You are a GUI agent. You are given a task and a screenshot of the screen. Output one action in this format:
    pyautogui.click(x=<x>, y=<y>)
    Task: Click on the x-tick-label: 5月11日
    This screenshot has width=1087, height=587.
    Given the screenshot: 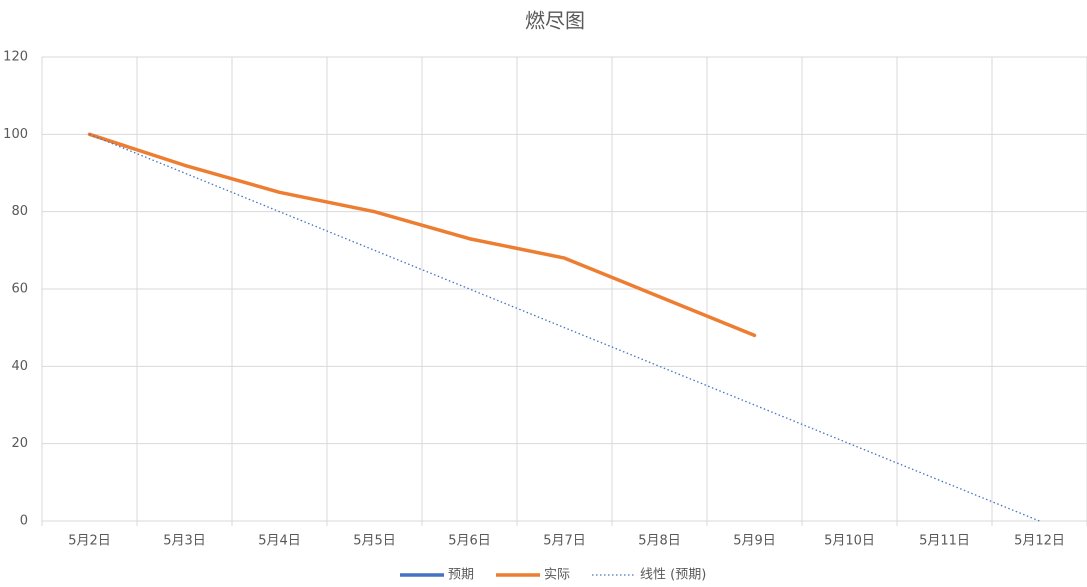 What is the action you would take?
    pyautogui.click(x=944, y=541)
    